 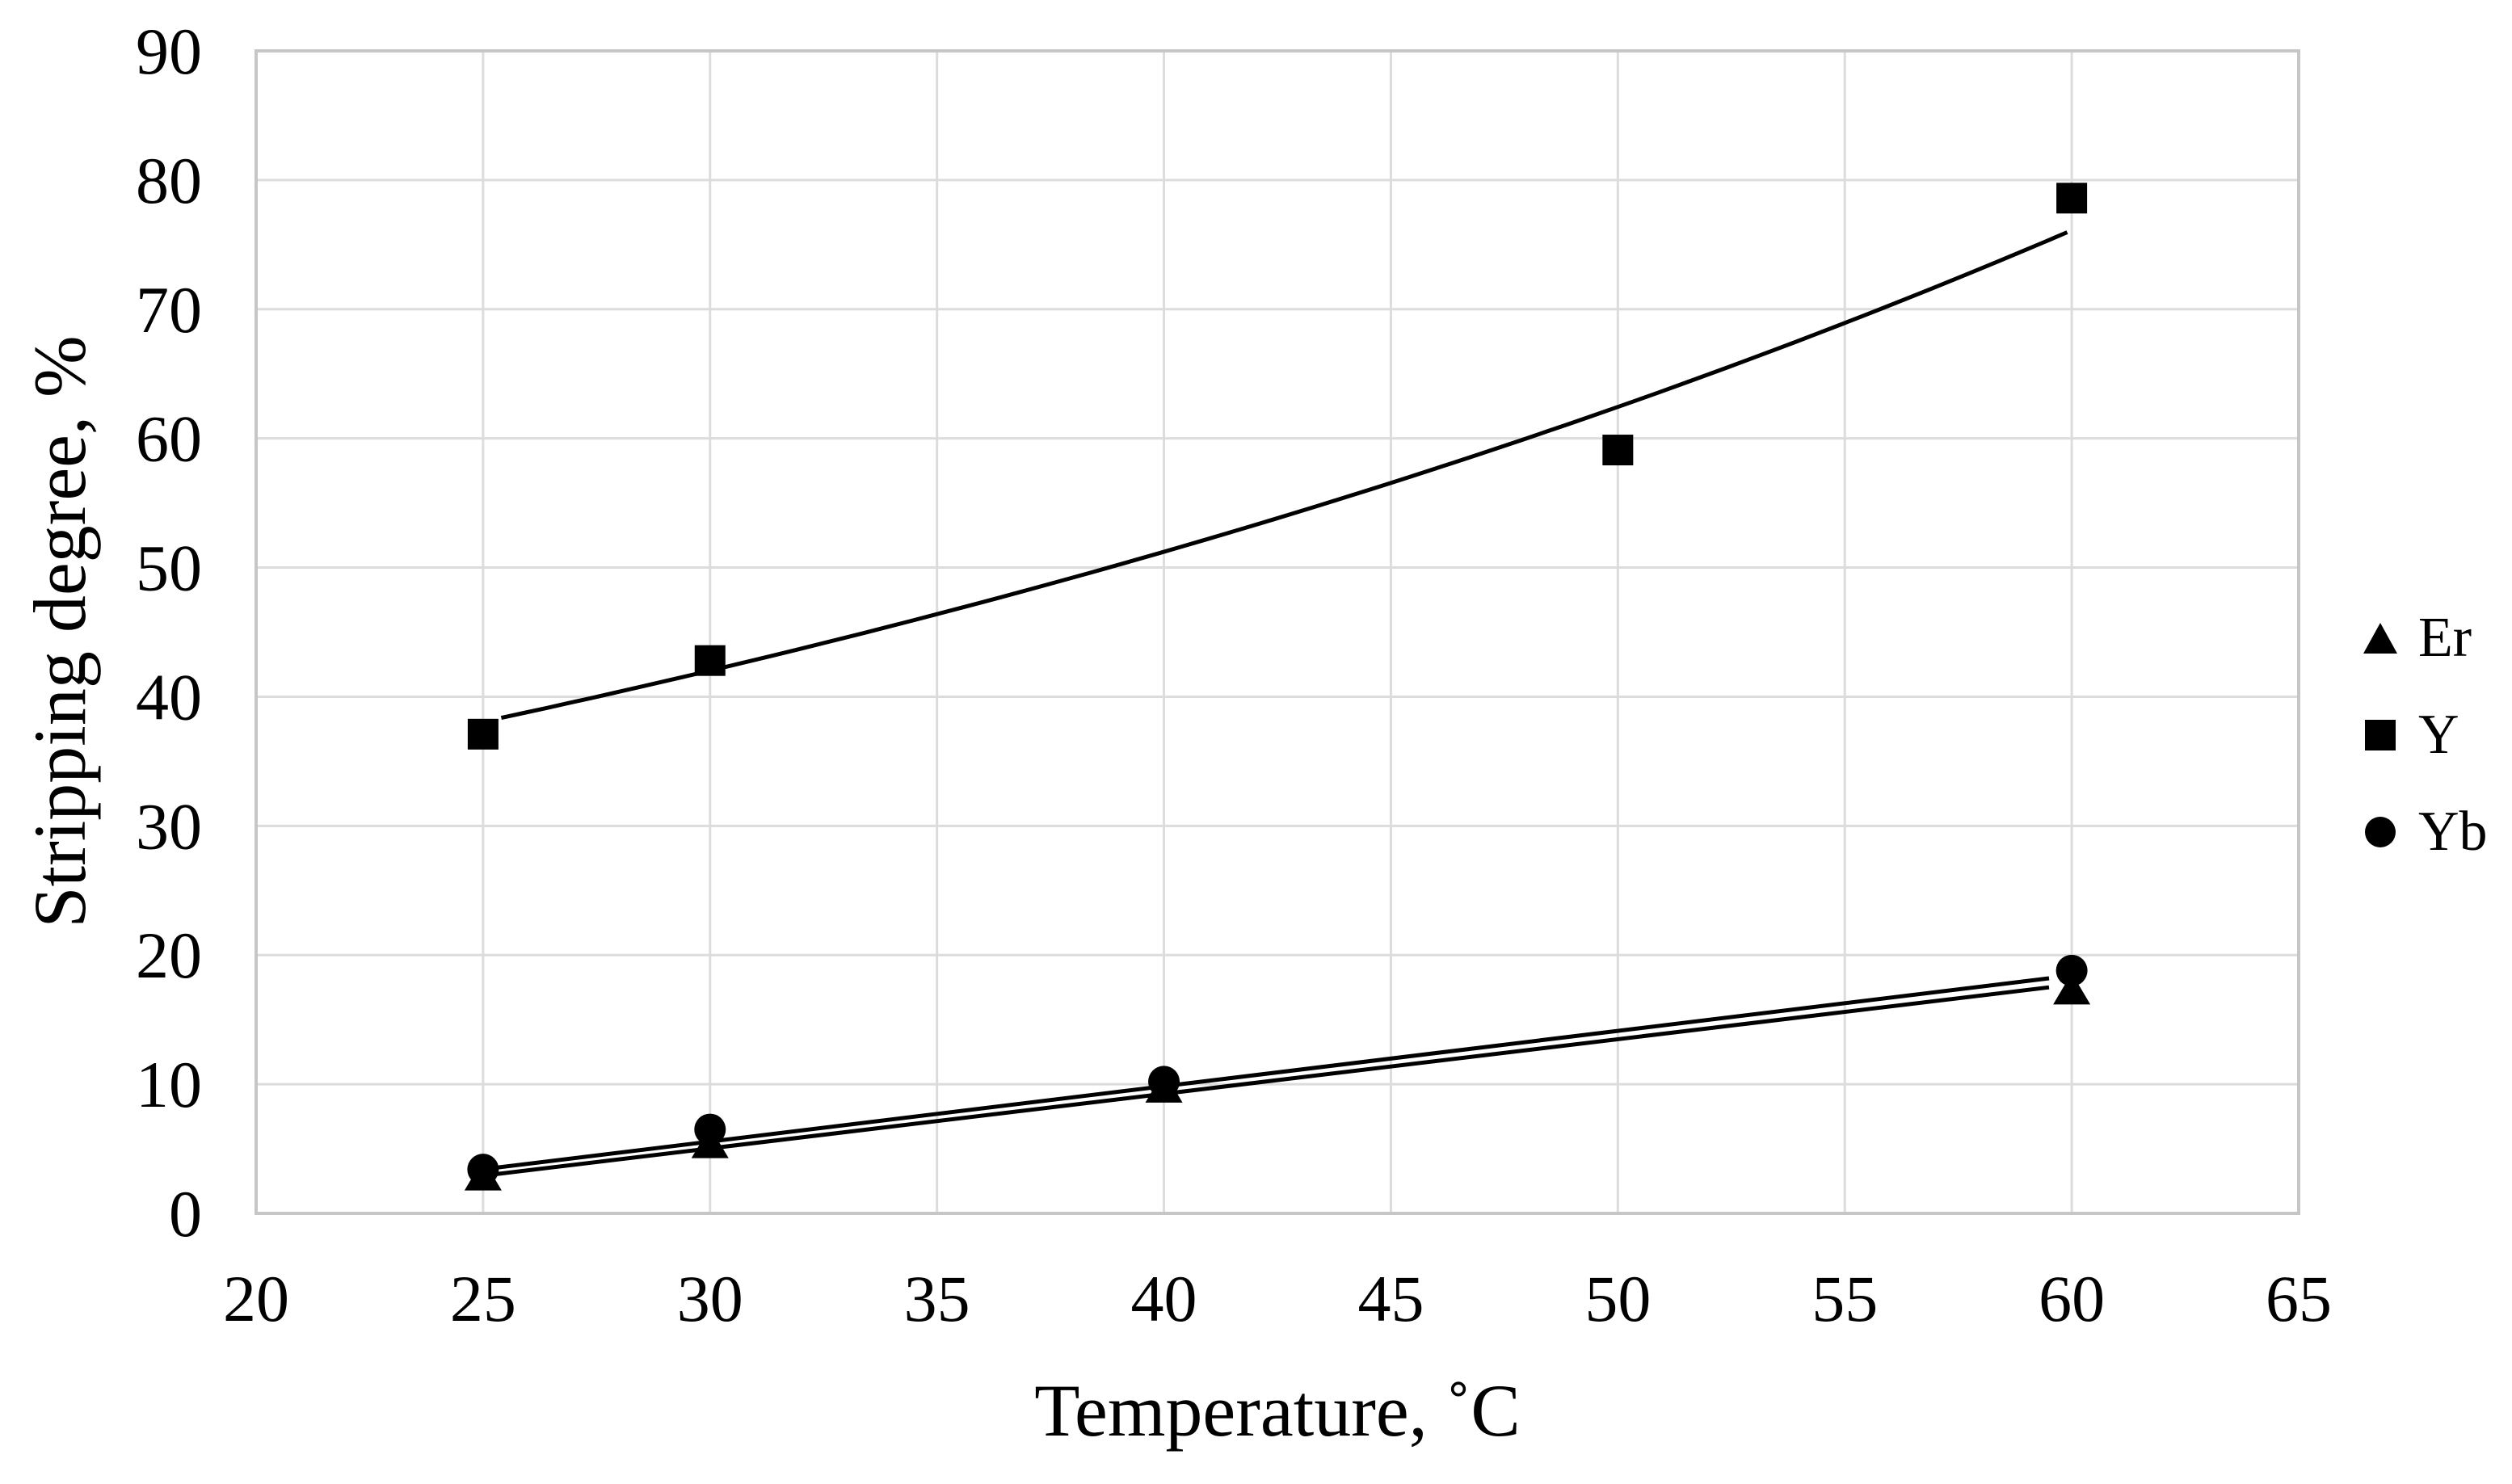 I want to click on y-tick-label-60: 60, so click(x=169, y=439).